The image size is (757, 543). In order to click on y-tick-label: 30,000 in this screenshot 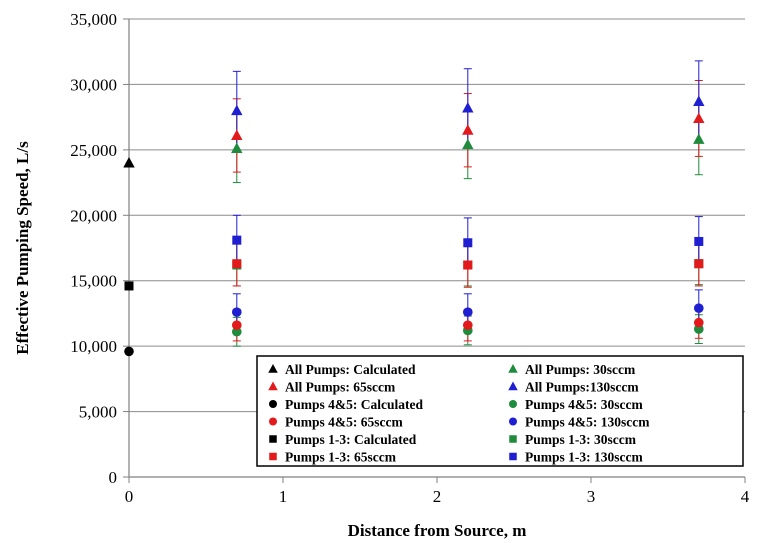, I will do `click(93, 84)`.